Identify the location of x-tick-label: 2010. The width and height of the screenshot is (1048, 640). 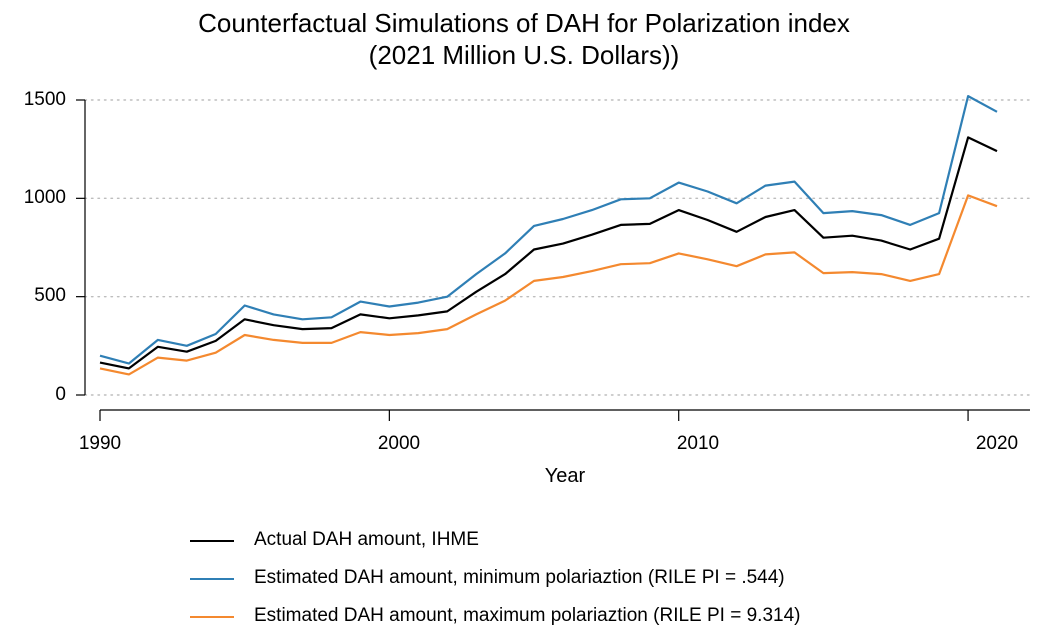
(698, 443).